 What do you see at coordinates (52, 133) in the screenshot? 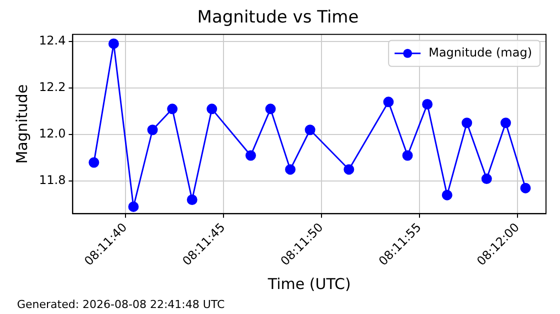
I see `y-tick-label: 12.0` at bounding box center [52, 133].